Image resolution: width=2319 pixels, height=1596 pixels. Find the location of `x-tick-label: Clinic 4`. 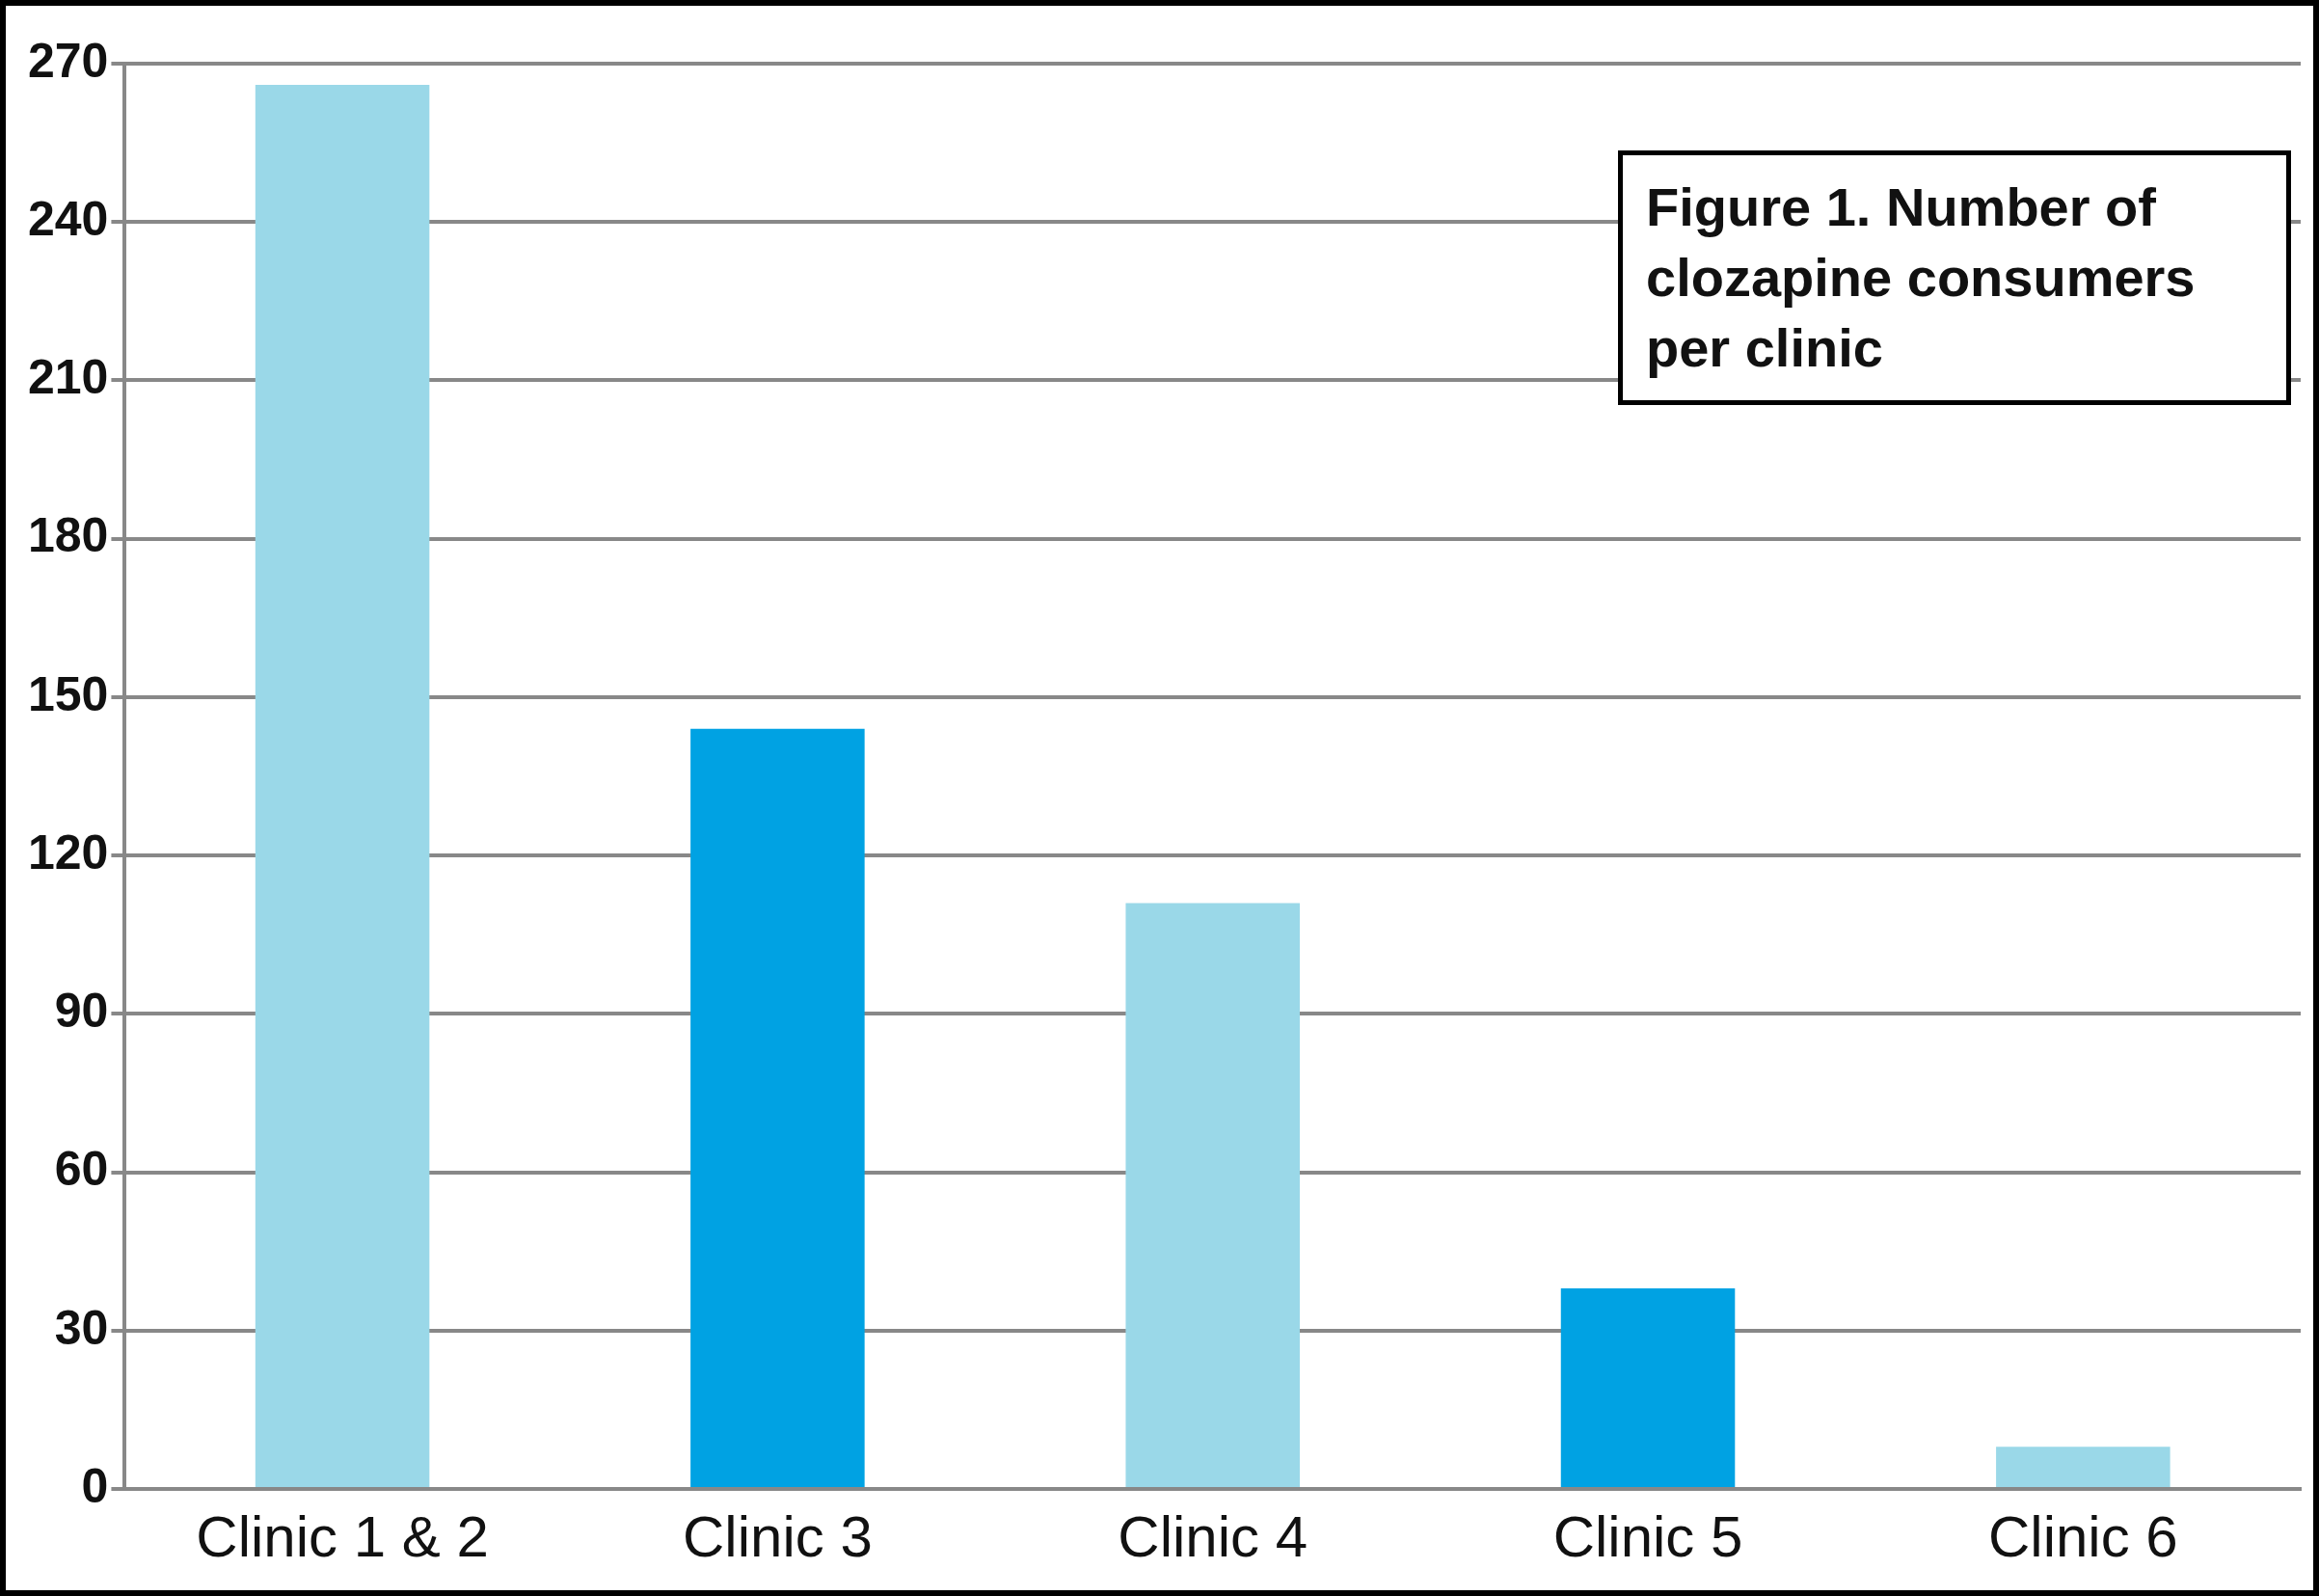

x-tick-label: Clinic 4 is located at coordinates (1213, 1536).